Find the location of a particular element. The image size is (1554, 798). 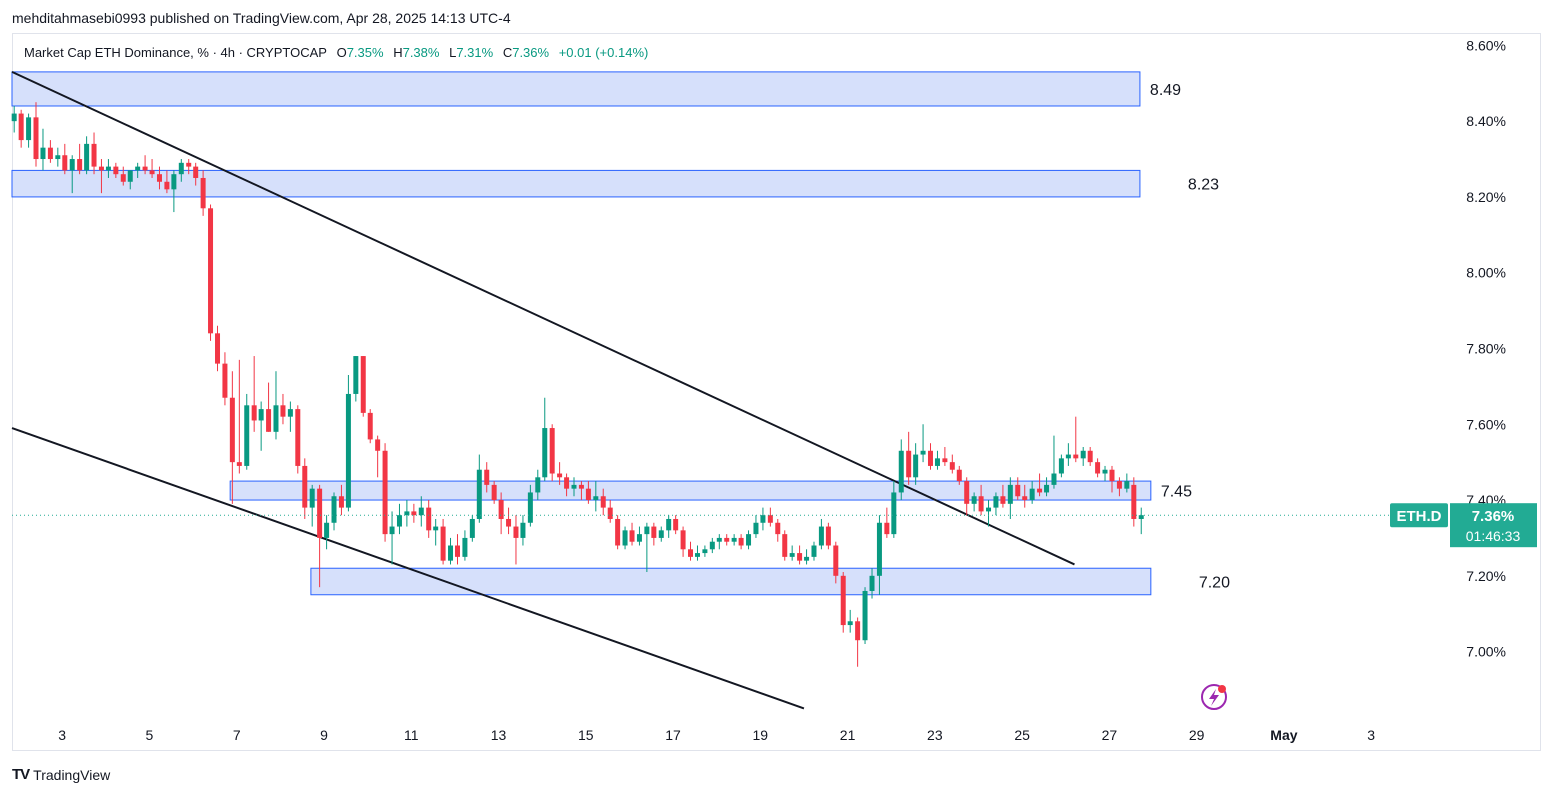

price-tag-value: 7.36% is located at coordinates (1493, 516).